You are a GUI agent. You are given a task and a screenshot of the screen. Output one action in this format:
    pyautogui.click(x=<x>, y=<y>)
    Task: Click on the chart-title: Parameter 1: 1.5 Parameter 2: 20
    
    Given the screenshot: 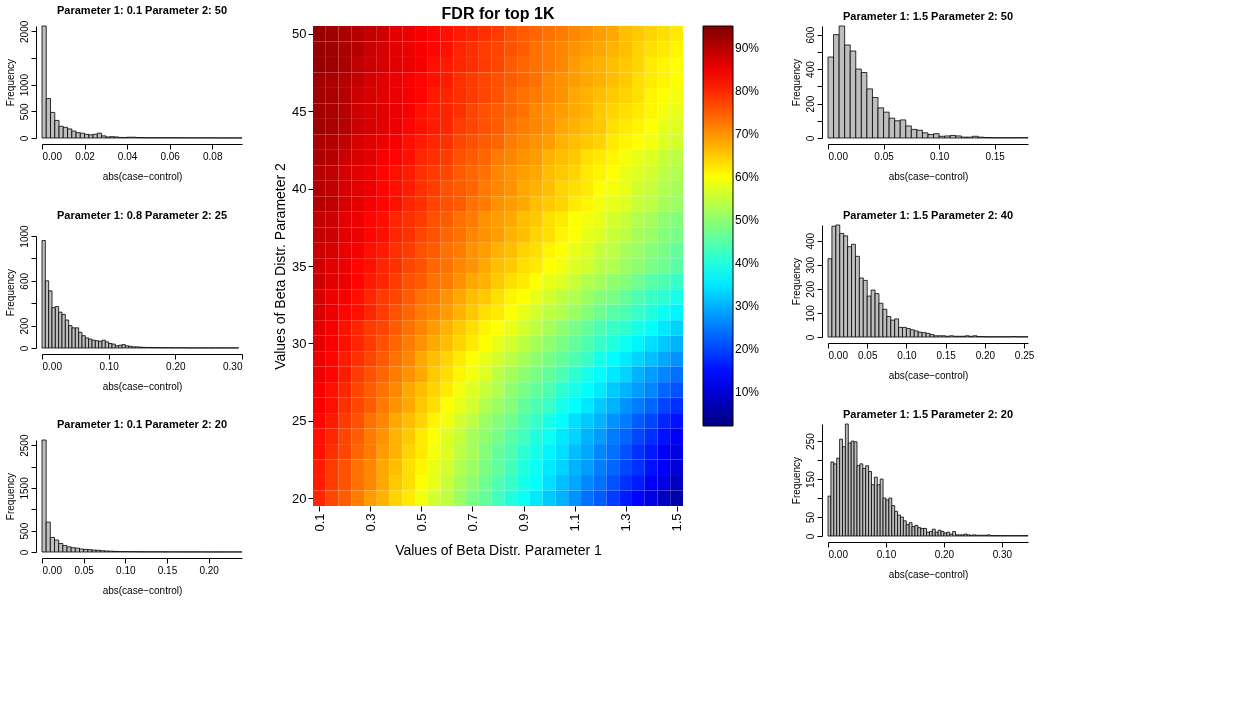 What is the action you would take?
    pyautogui.click(x=928, y=413)
    